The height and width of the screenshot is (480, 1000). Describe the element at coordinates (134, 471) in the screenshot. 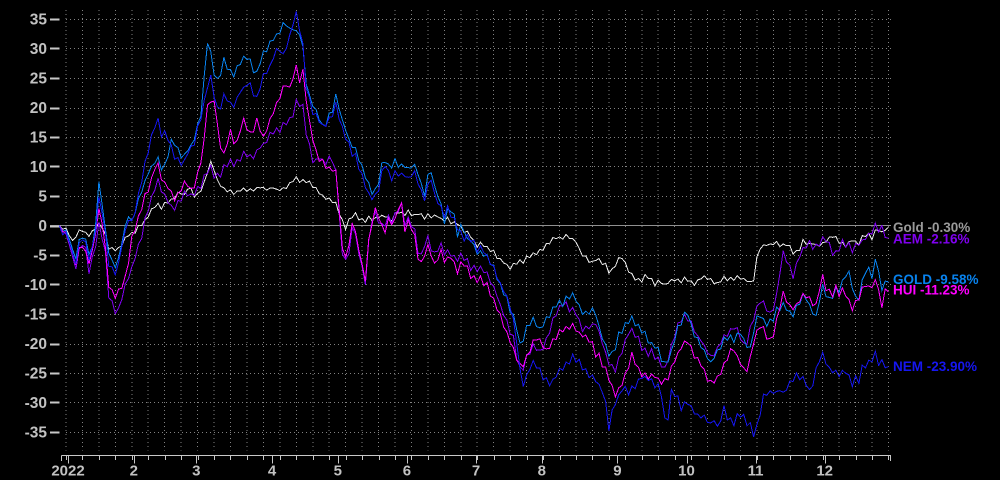

I see `svg-text: 2` at that location.